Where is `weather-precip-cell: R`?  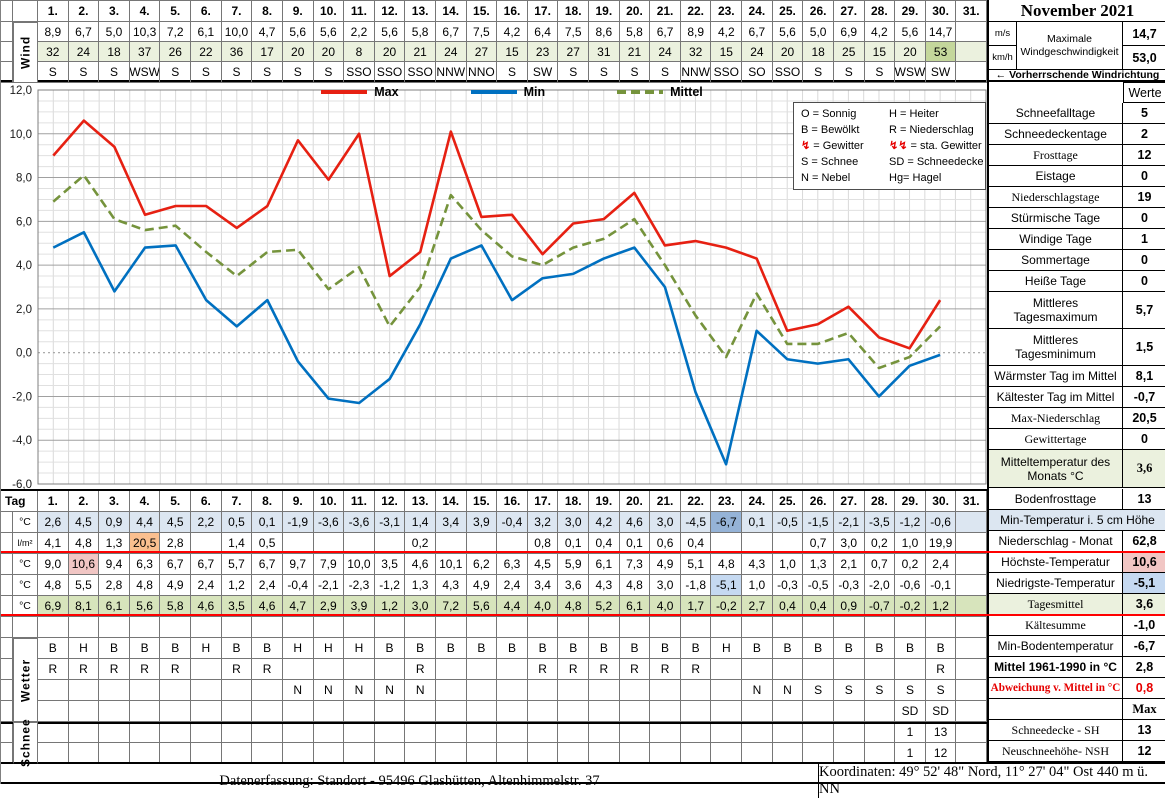 weather-precip-cell: R is located at coordinates (696, 669).